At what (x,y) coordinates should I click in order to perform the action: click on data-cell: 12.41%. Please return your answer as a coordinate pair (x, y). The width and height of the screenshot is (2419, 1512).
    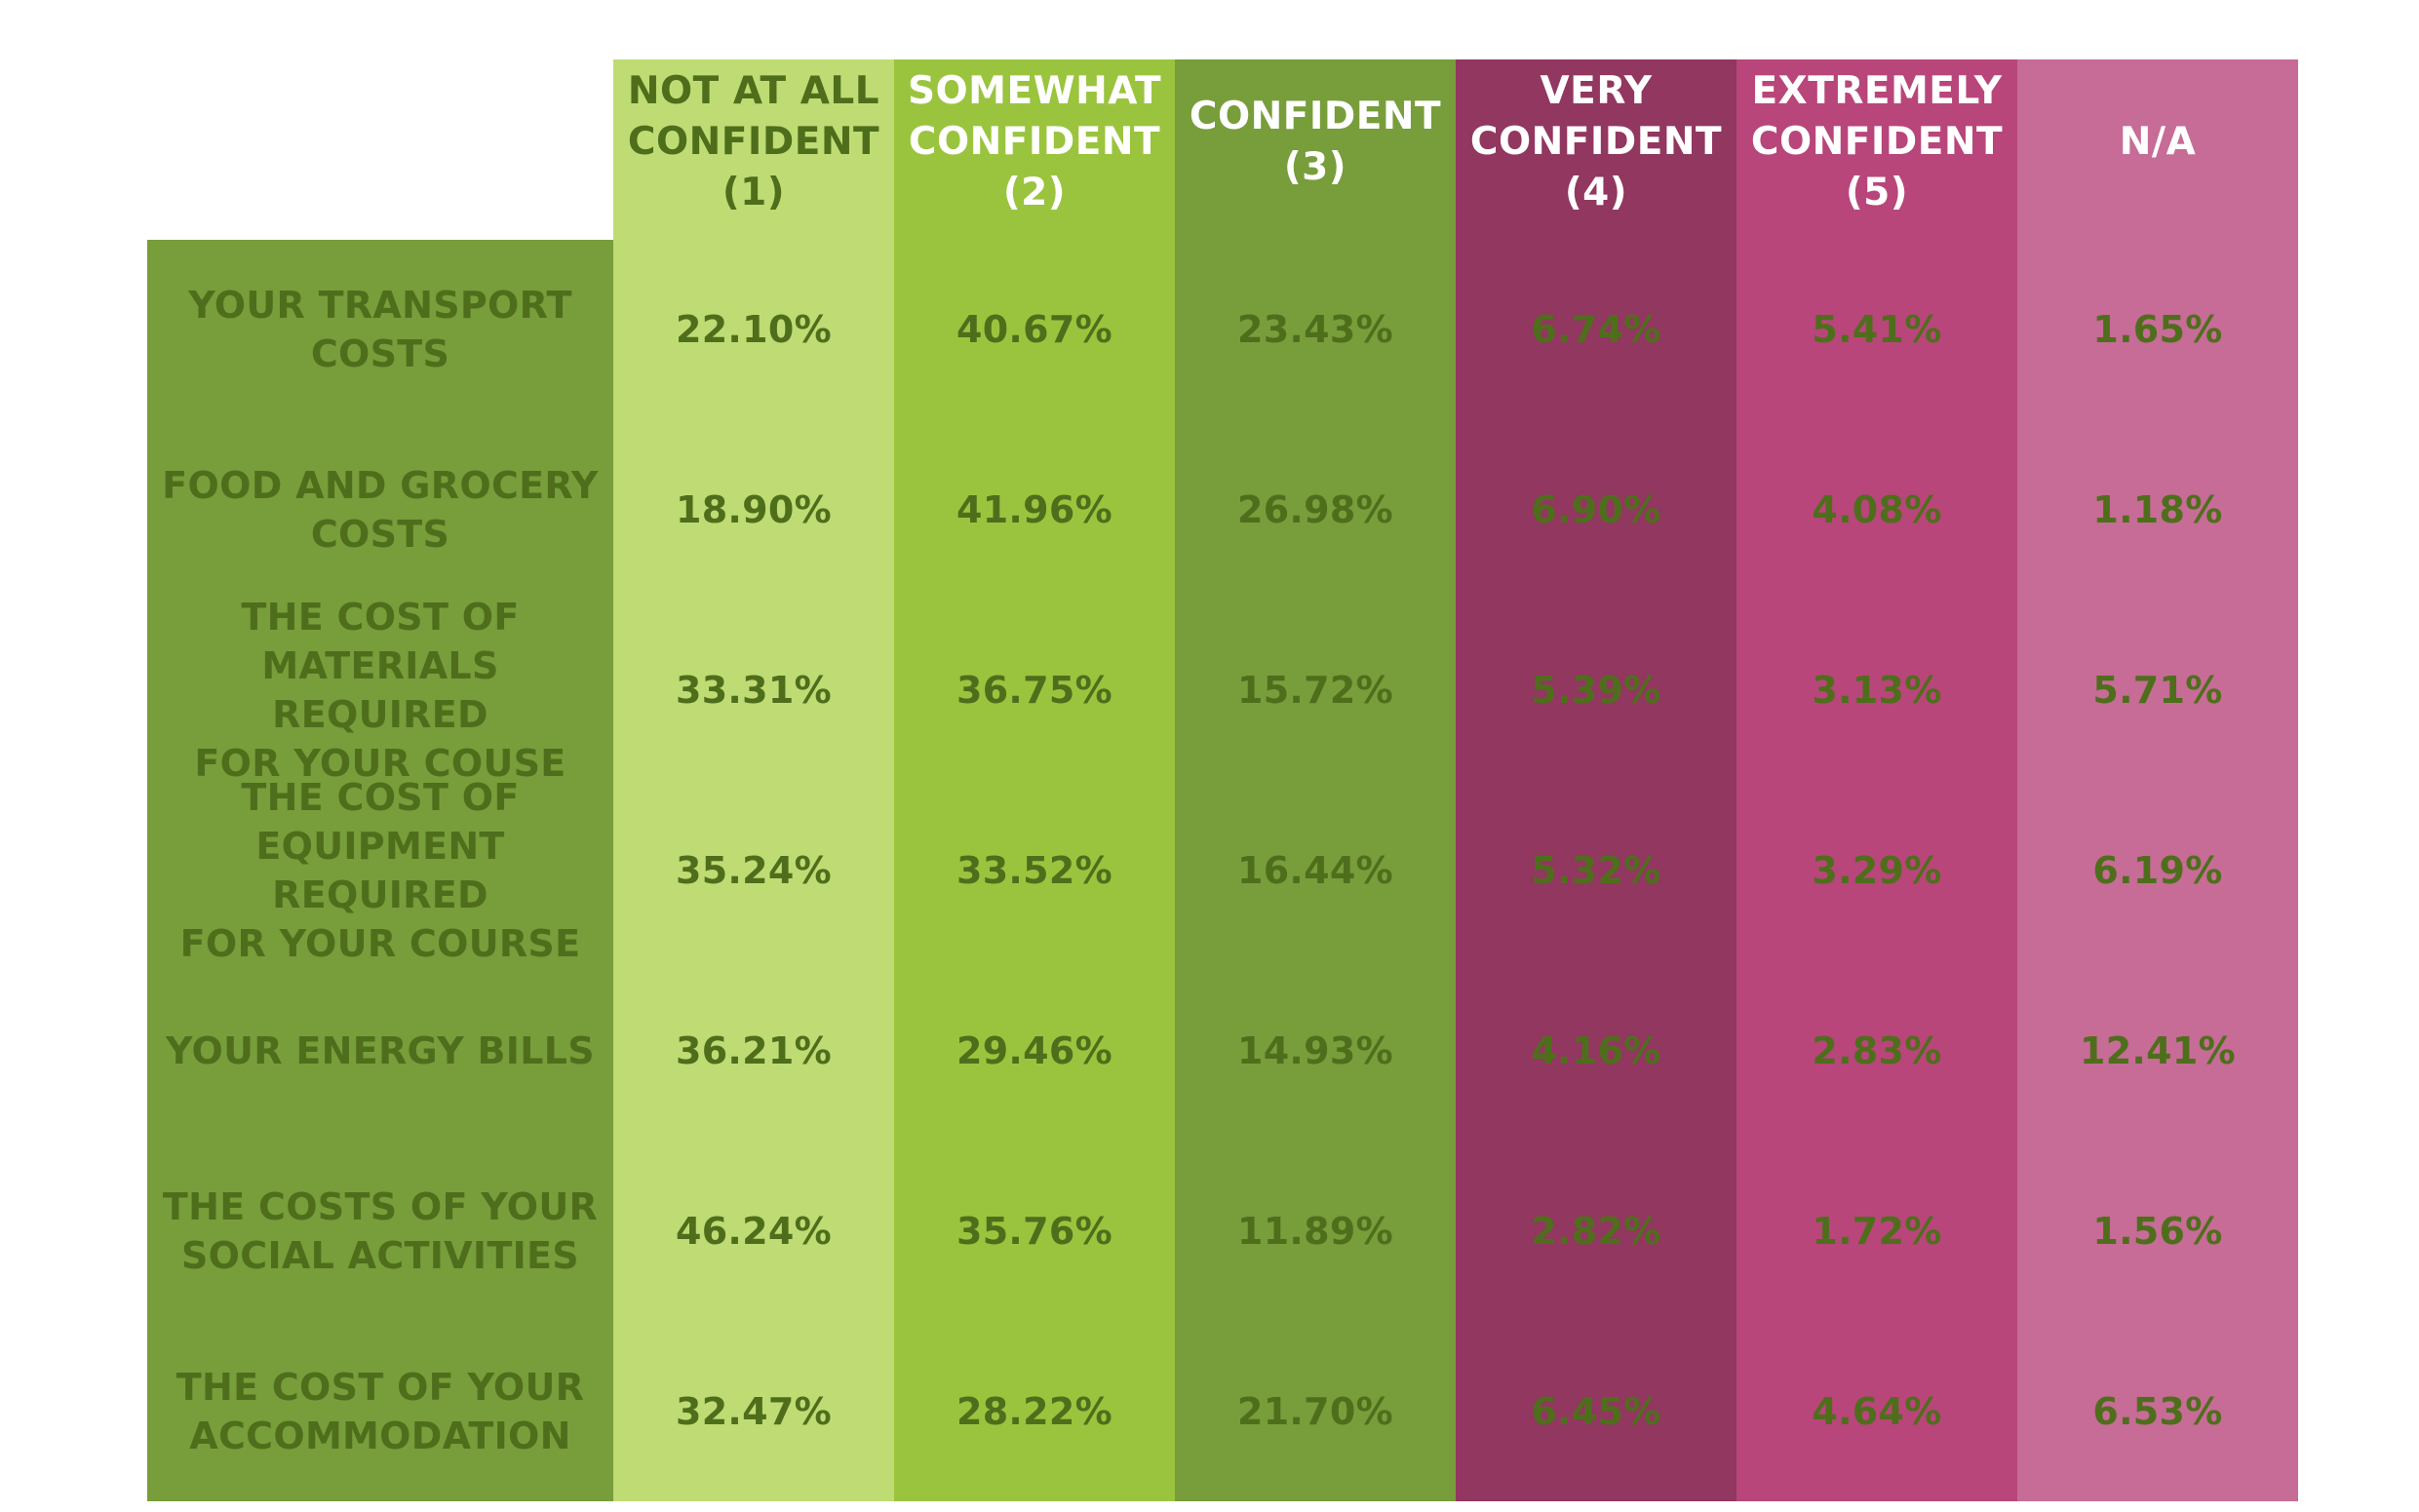
    Looking at the image, I should click on (2158, 1050).